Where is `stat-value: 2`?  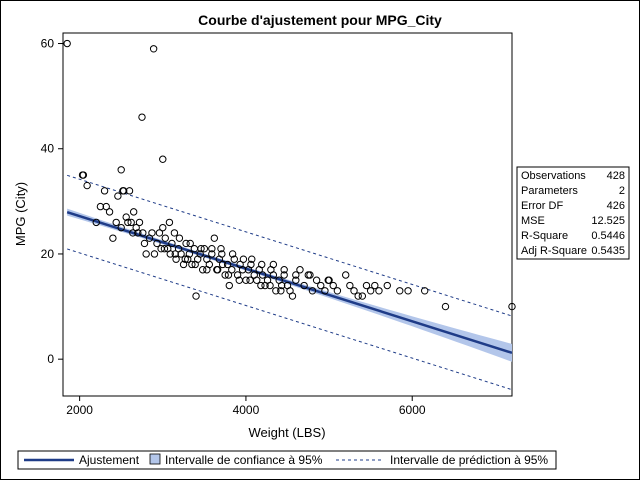 stat-value: 2 is located at coordinates (622, 191).